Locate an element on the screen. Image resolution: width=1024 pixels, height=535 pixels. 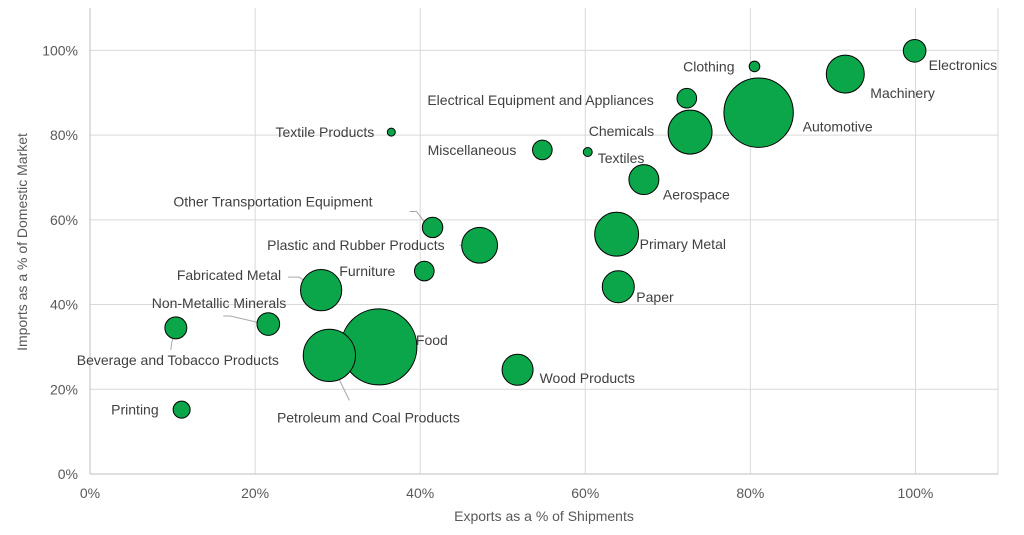
label-textile-products: Textile Products is located at coordinates (324, 132).